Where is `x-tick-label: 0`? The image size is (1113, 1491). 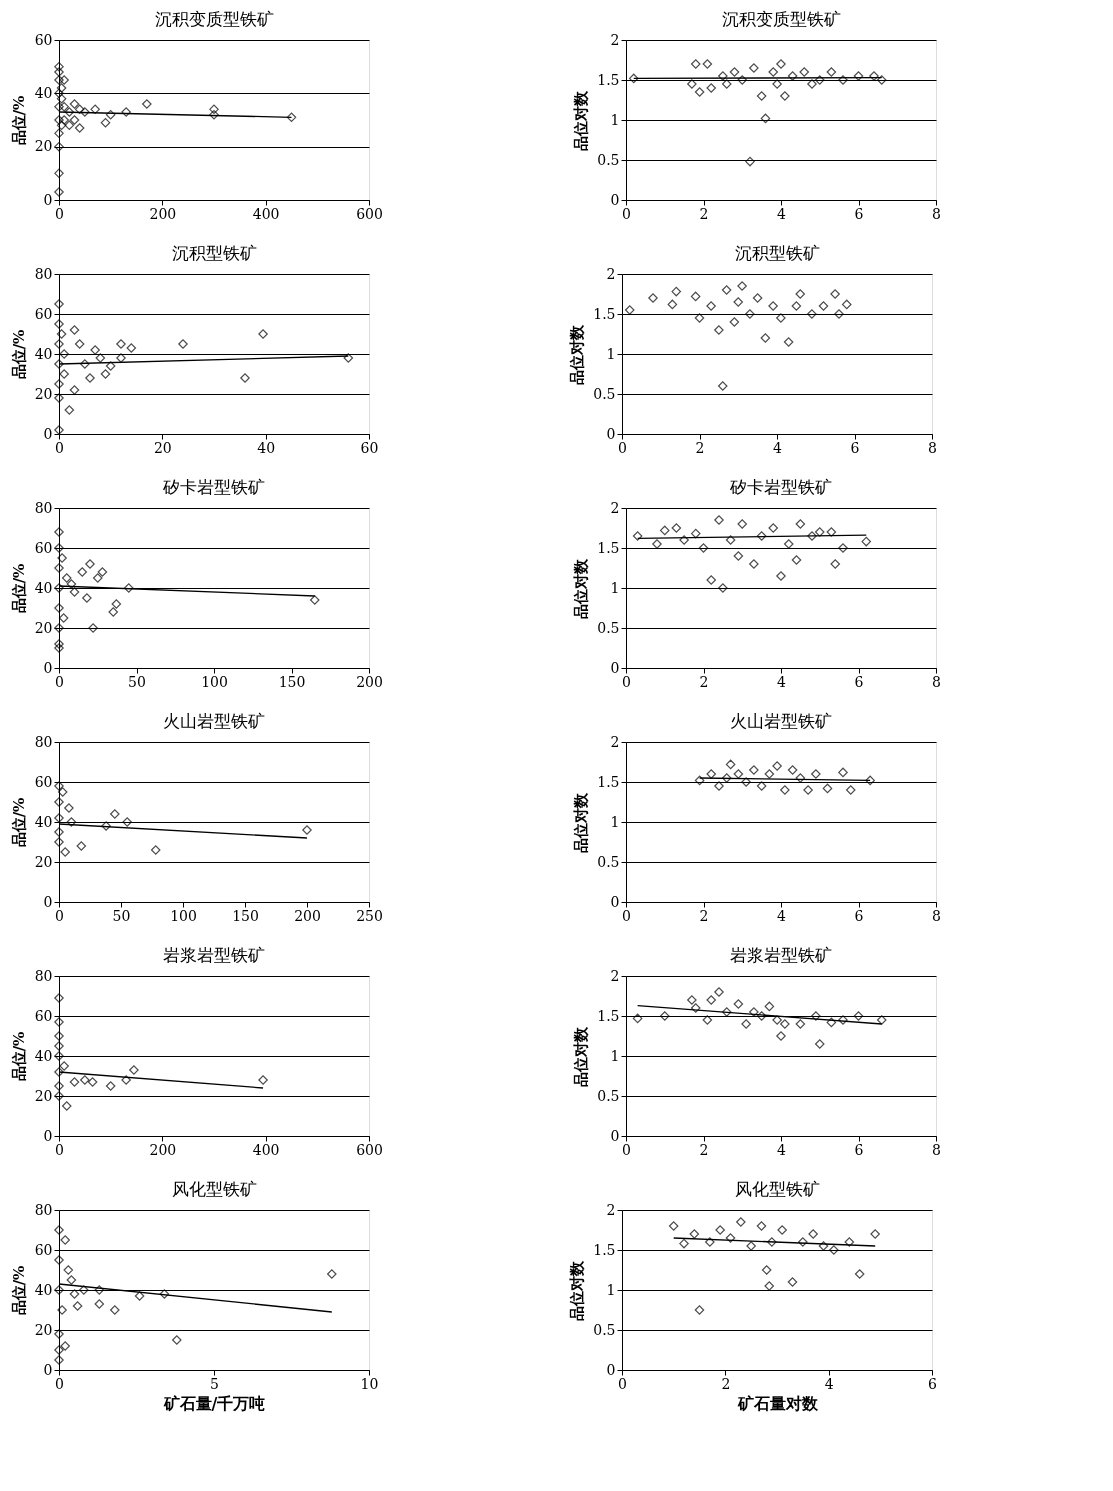
x-tick-label: 0 is located at coordinates (59, 1149).